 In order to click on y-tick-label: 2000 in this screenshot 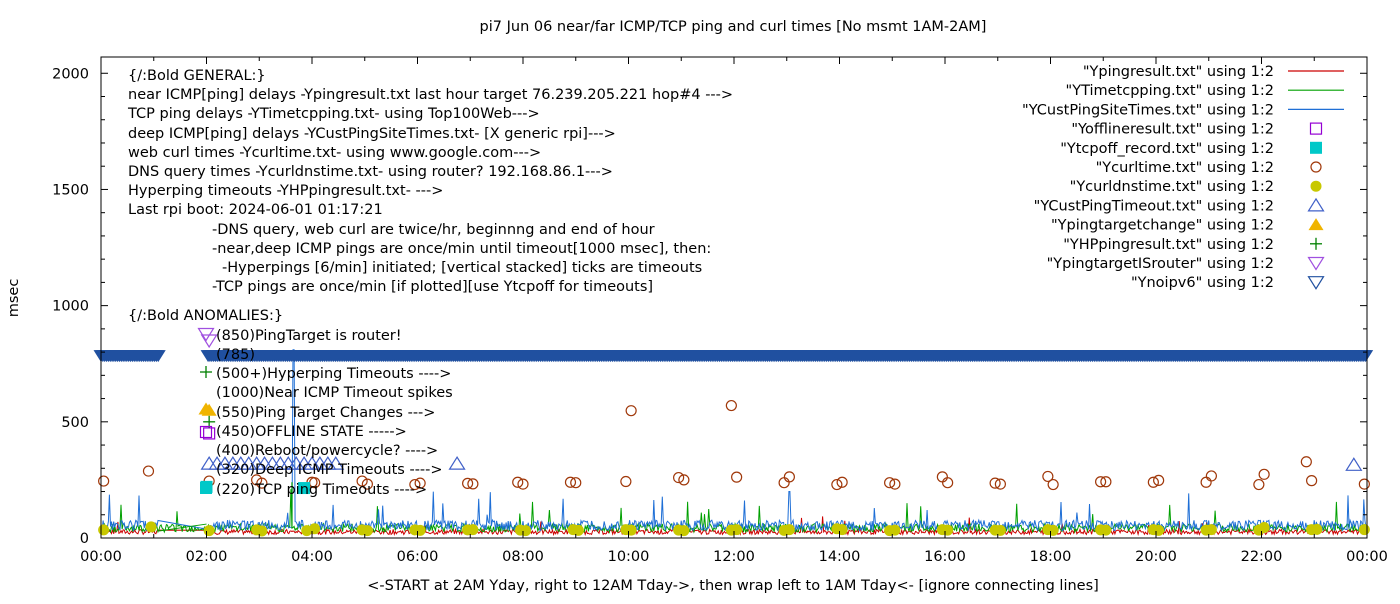, I will do `click(70, 74)`.